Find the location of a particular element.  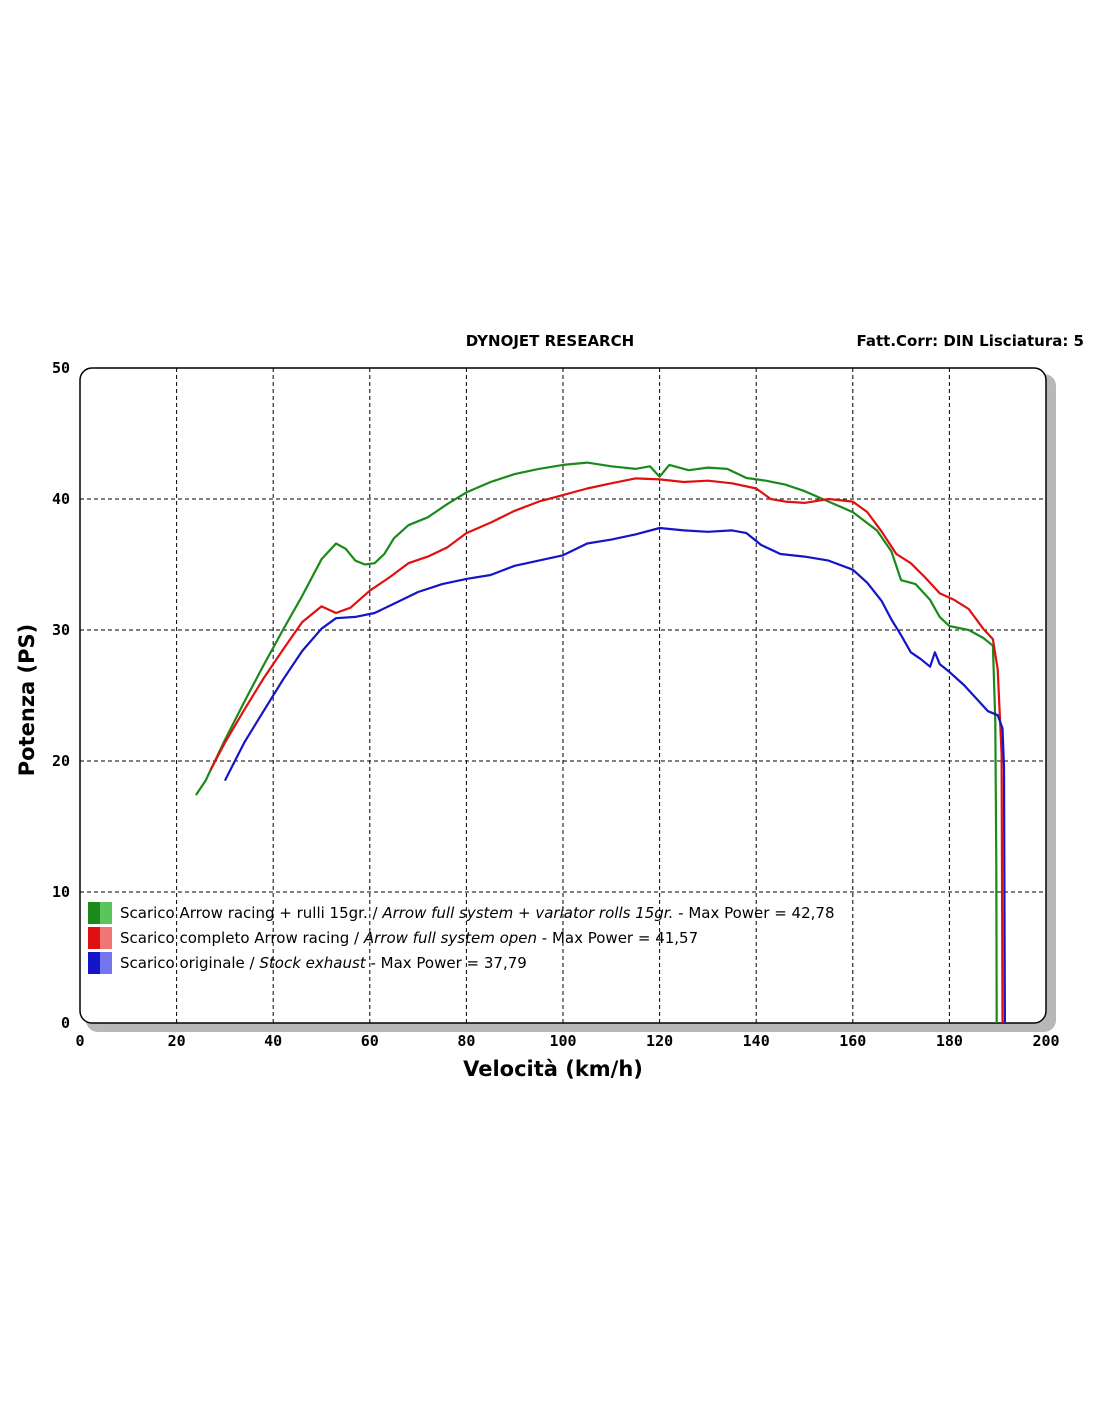

legend-label-max-power: - Max Power = 42,78 is located at coordinates (753, 913).